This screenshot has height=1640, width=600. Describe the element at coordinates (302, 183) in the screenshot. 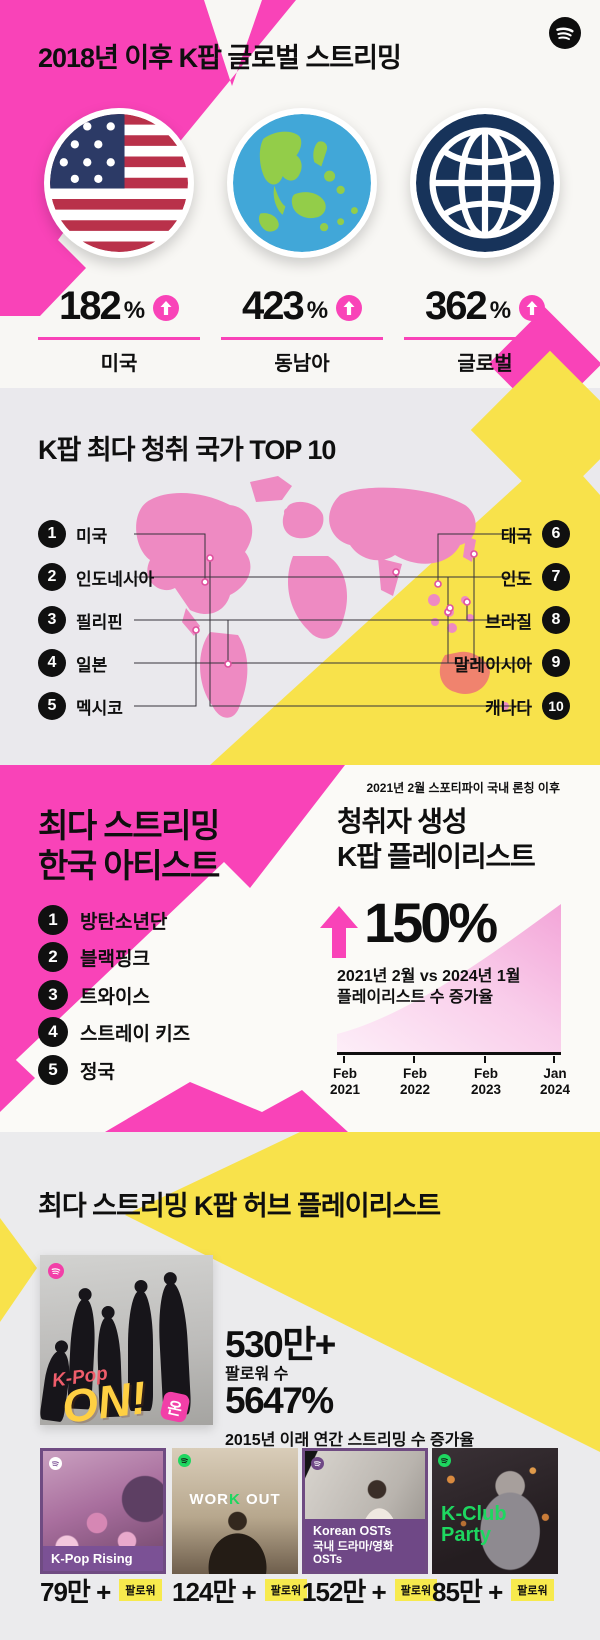

I see `southeast-asia-map-icon` at that location.